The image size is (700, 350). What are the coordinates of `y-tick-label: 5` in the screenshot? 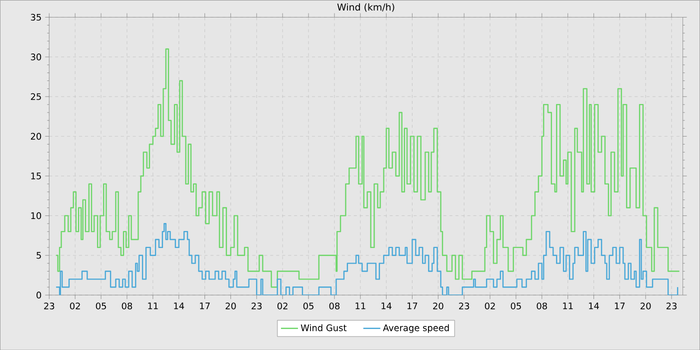 It's located at (38, 255).